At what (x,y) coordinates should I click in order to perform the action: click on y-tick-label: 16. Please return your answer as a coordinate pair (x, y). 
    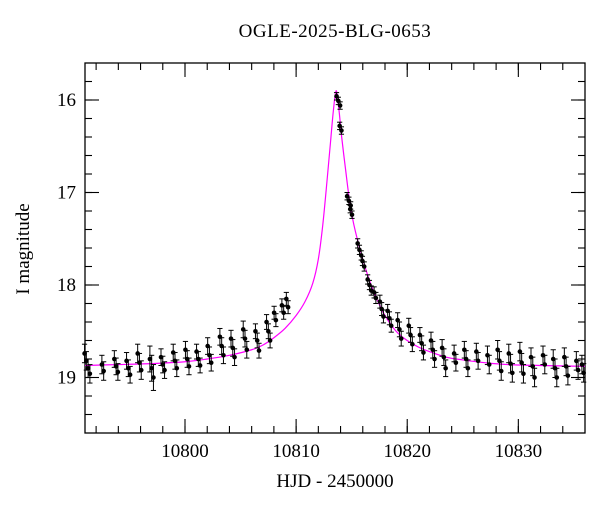
    Looking at the image, I should click on (66, 100).